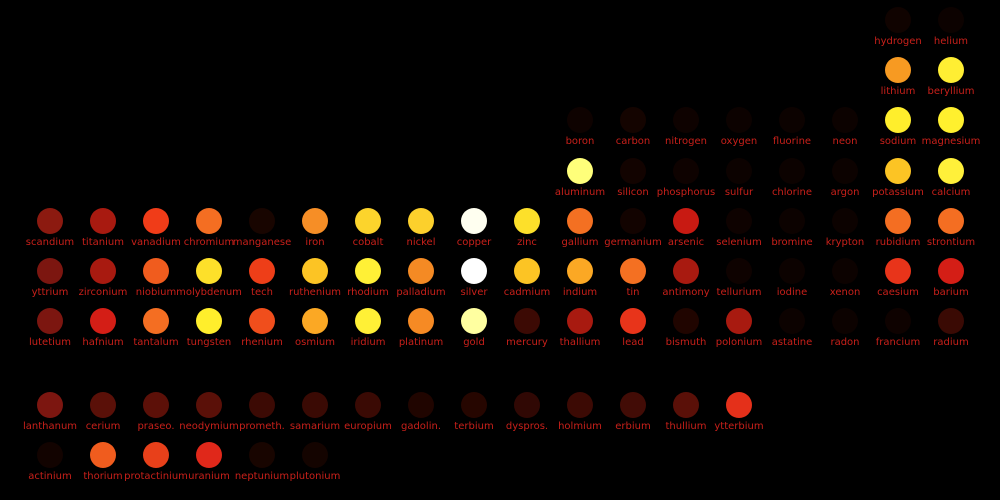 Image resolution: width=1000 pixels, height=500 pixels. What do you see at coordinates (580, 242) in the screenshot?
I see `element-label: gallium` at bounding box center [580, 242].